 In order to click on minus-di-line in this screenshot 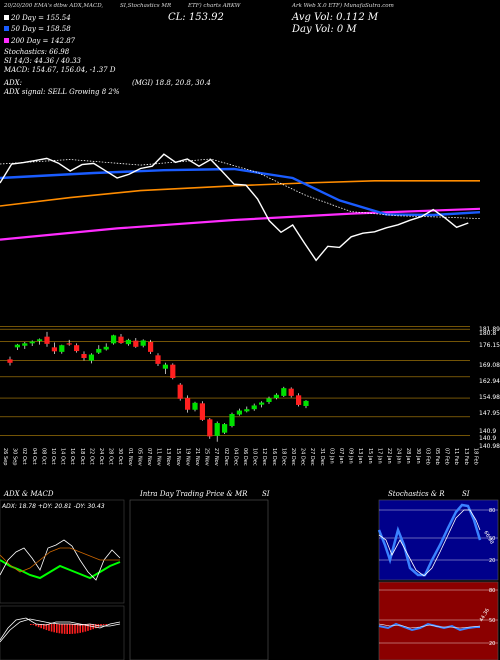, I will do `click(60, 560)`.